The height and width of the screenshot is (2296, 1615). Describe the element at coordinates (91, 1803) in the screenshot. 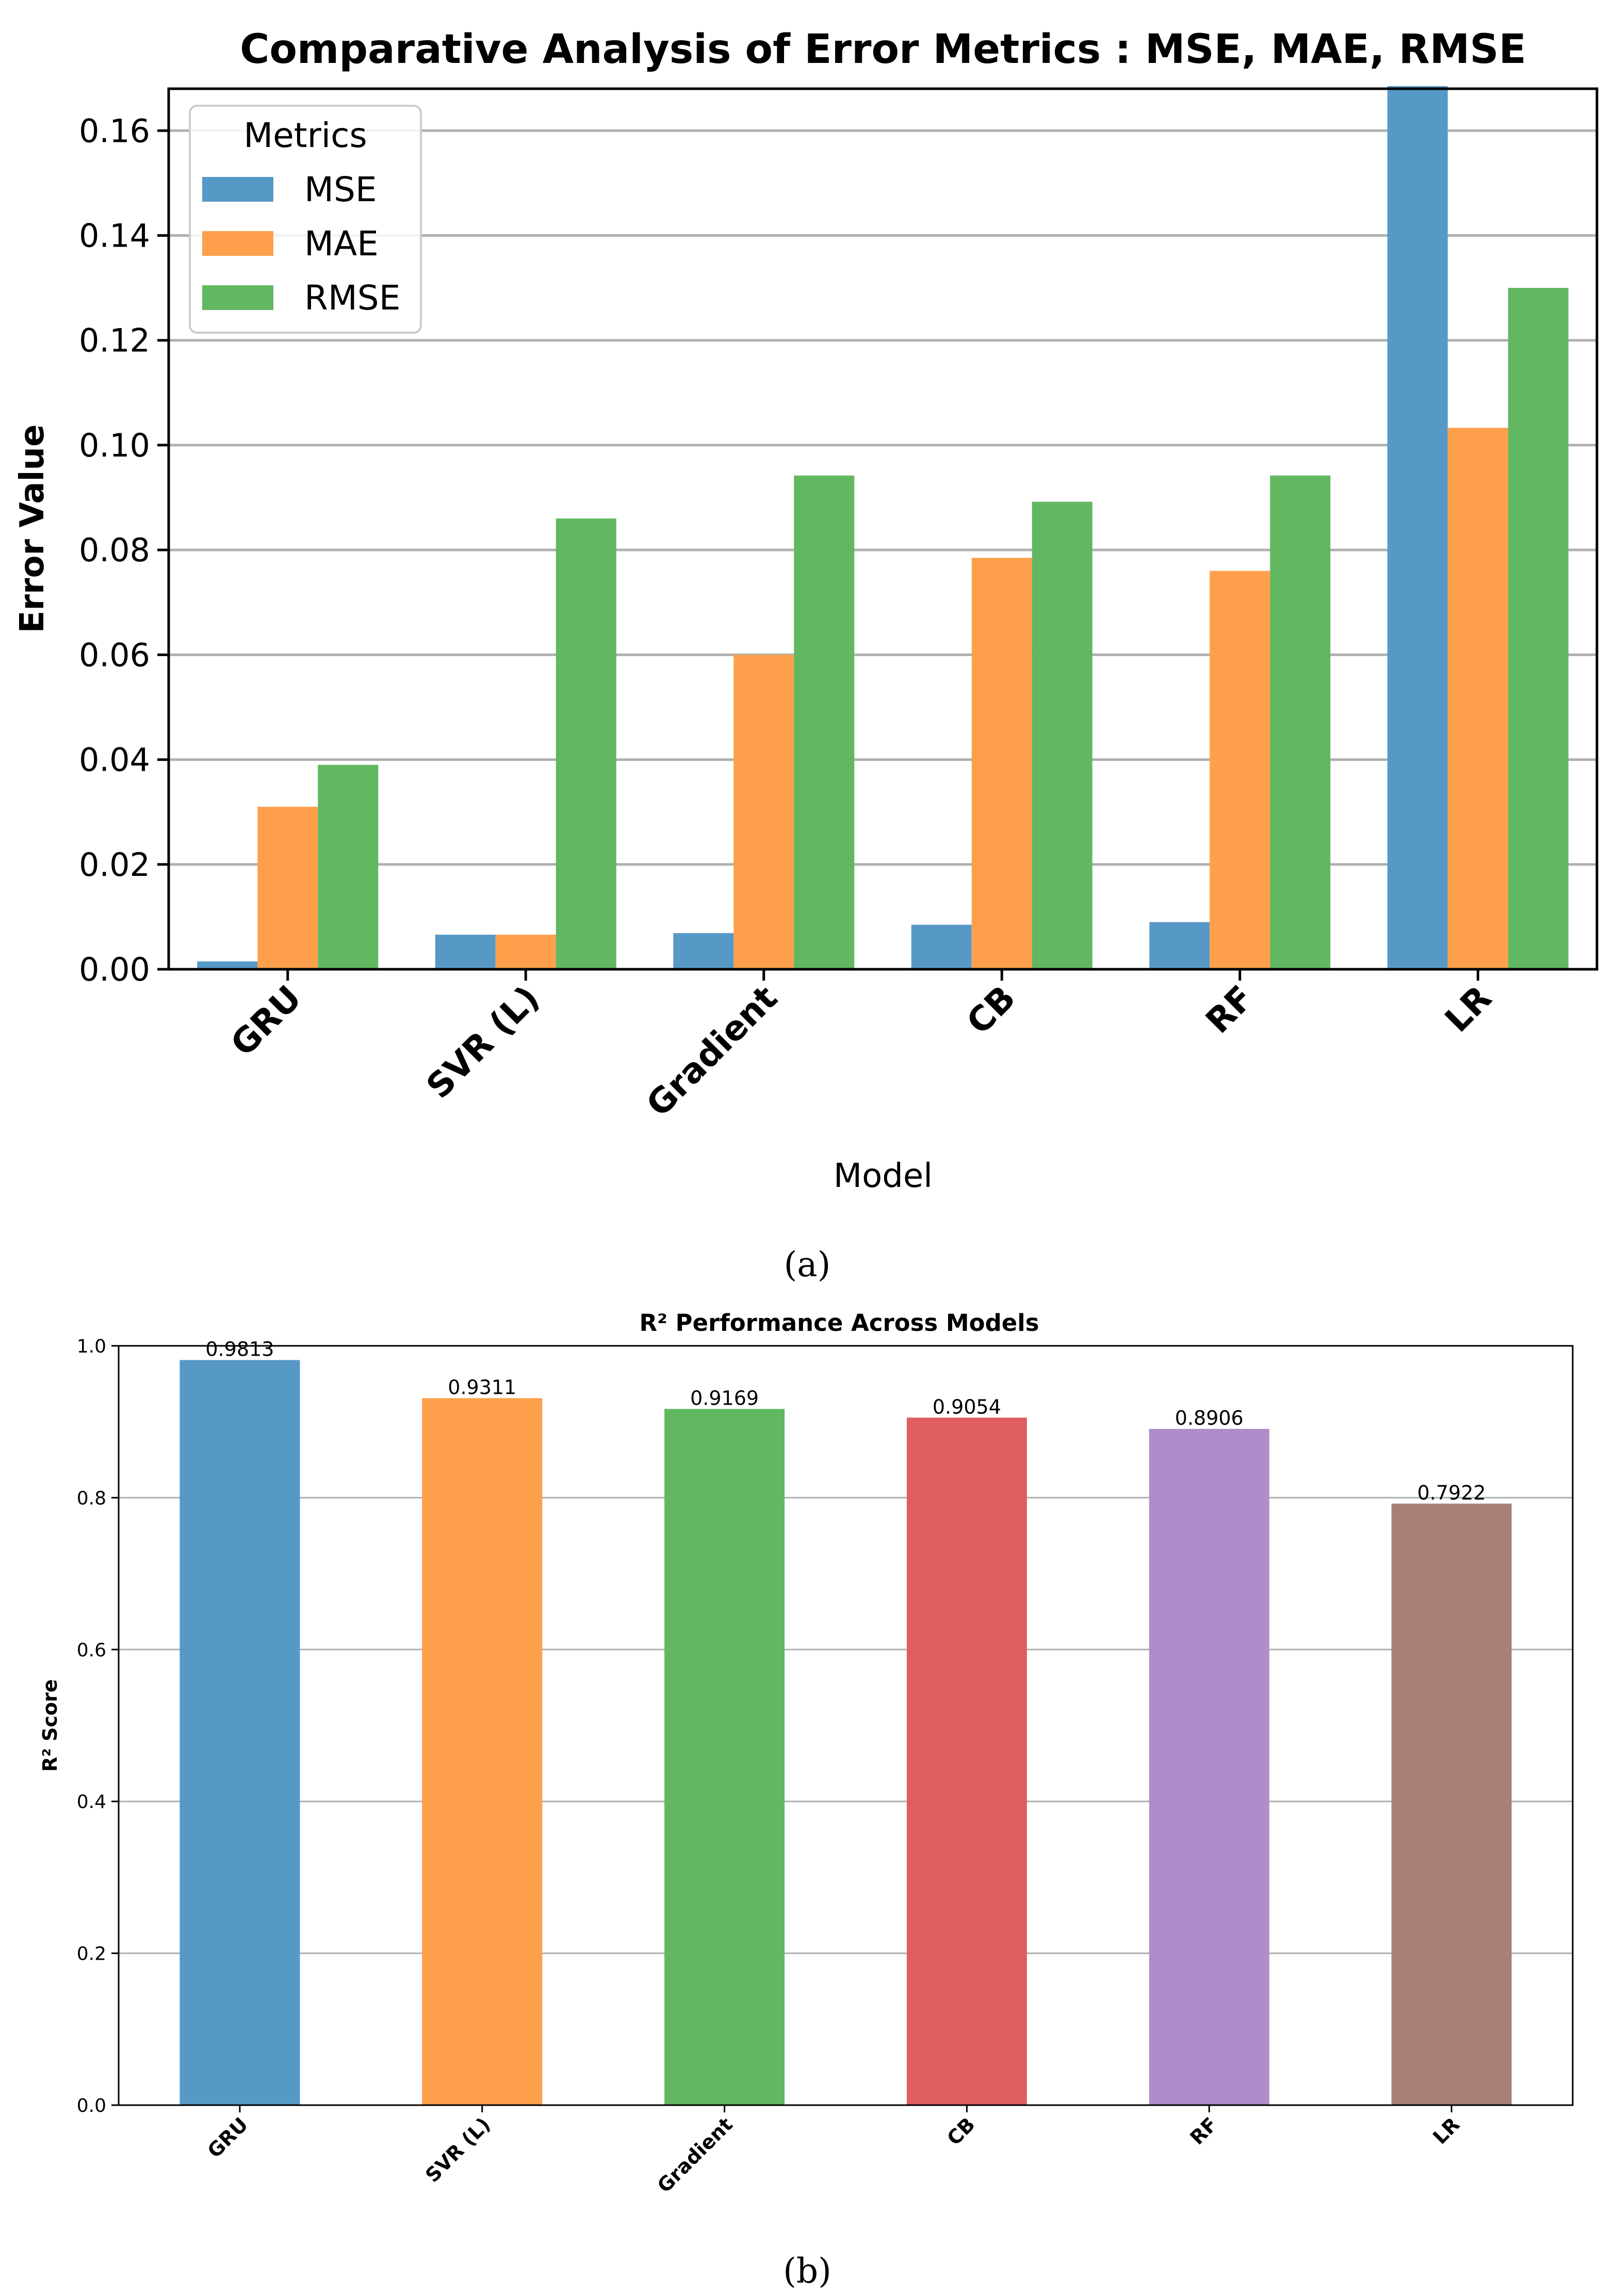

I see `y-tick-label: 0.4` at that location.